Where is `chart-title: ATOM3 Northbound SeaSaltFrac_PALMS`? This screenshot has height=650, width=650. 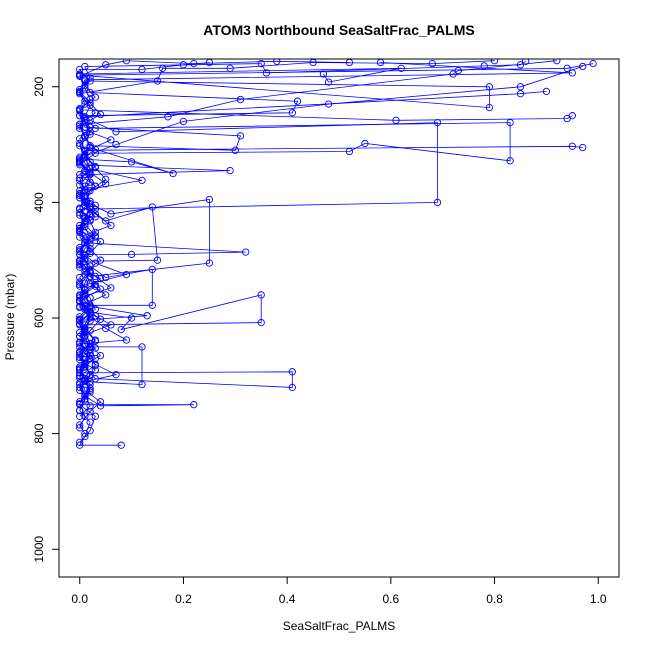
chart-title: ATOM3 Northbound SeaSaltFrac_PALMS is located at coordinates (338, 30).